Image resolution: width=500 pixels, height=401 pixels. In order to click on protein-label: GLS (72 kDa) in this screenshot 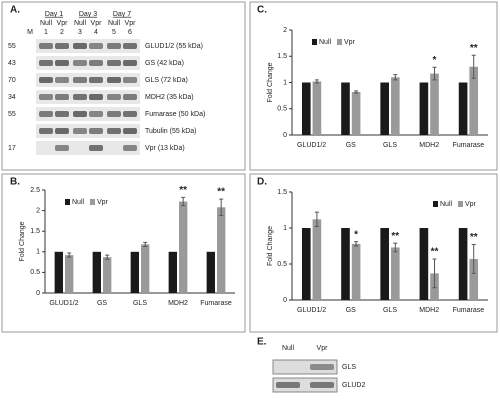, I will do `click(166, 80)`.